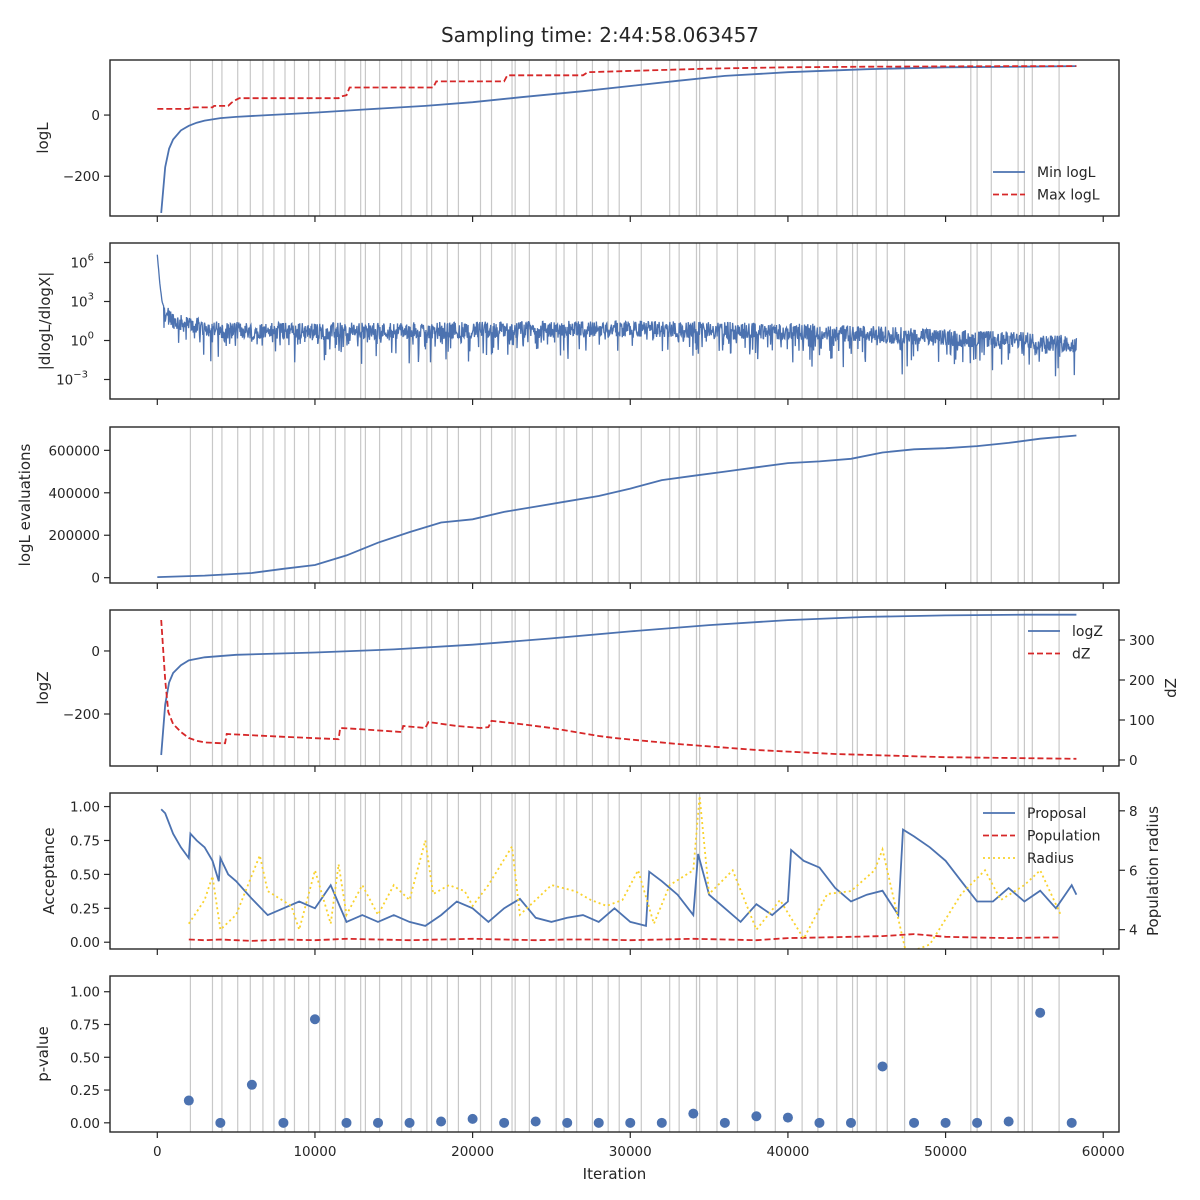  Describe the element at coordinates (1153, 871) in the screenshot. I see `y2-axis-label: Population radius` at that location.